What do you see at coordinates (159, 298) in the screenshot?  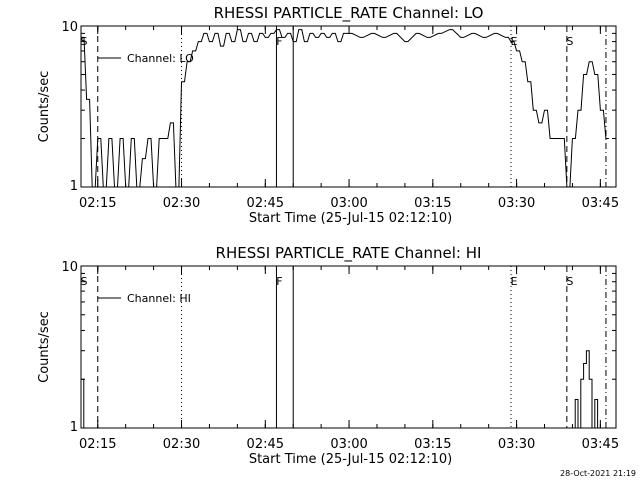 I see `legend-label: Channel: HI` at bounding box center [159, 298].